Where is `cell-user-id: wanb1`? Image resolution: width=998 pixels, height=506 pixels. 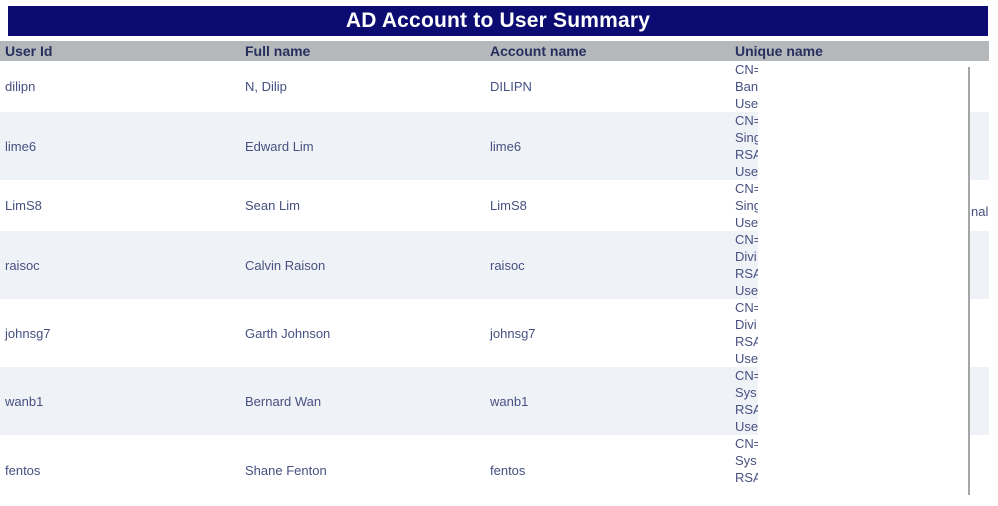 cell-user-id: wanb1 is located at coordinates (24, 401).